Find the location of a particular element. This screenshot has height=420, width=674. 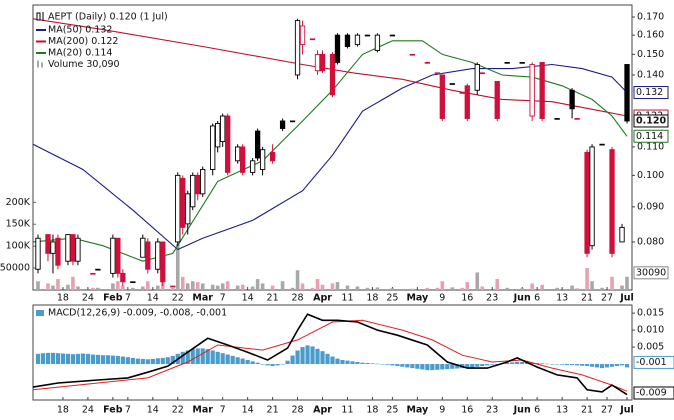

x-tick-label: 16 is located at coordinates (467, 298).